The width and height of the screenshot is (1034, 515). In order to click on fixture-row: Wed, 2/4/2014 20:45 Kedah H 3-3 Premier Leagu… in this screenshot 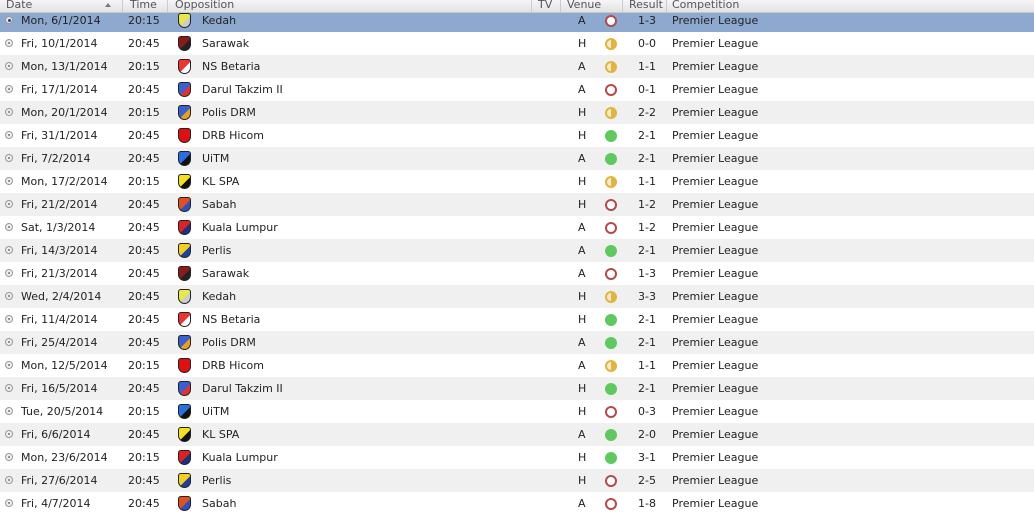, I will do `click(517, 296)`.